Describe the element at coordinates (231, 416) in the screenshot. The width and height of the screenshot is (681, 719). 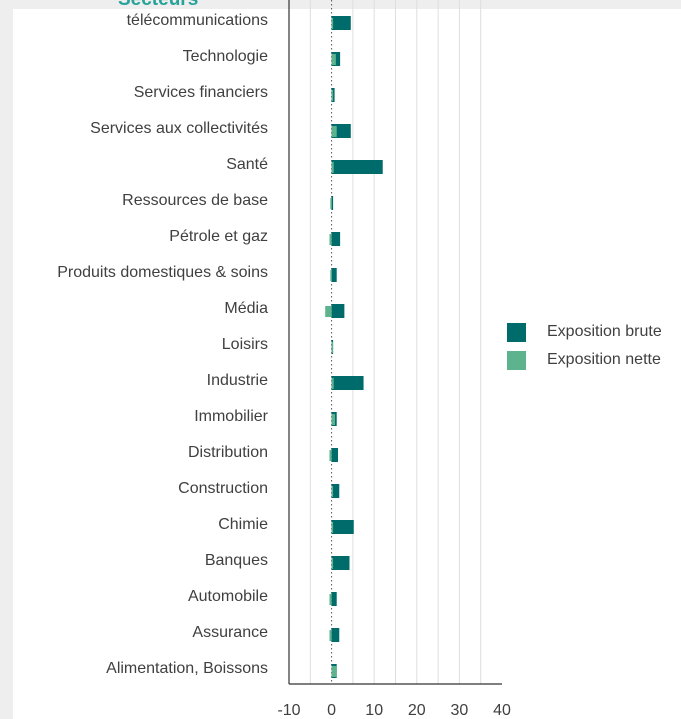
I see `category-label: Immobilier` at that location.